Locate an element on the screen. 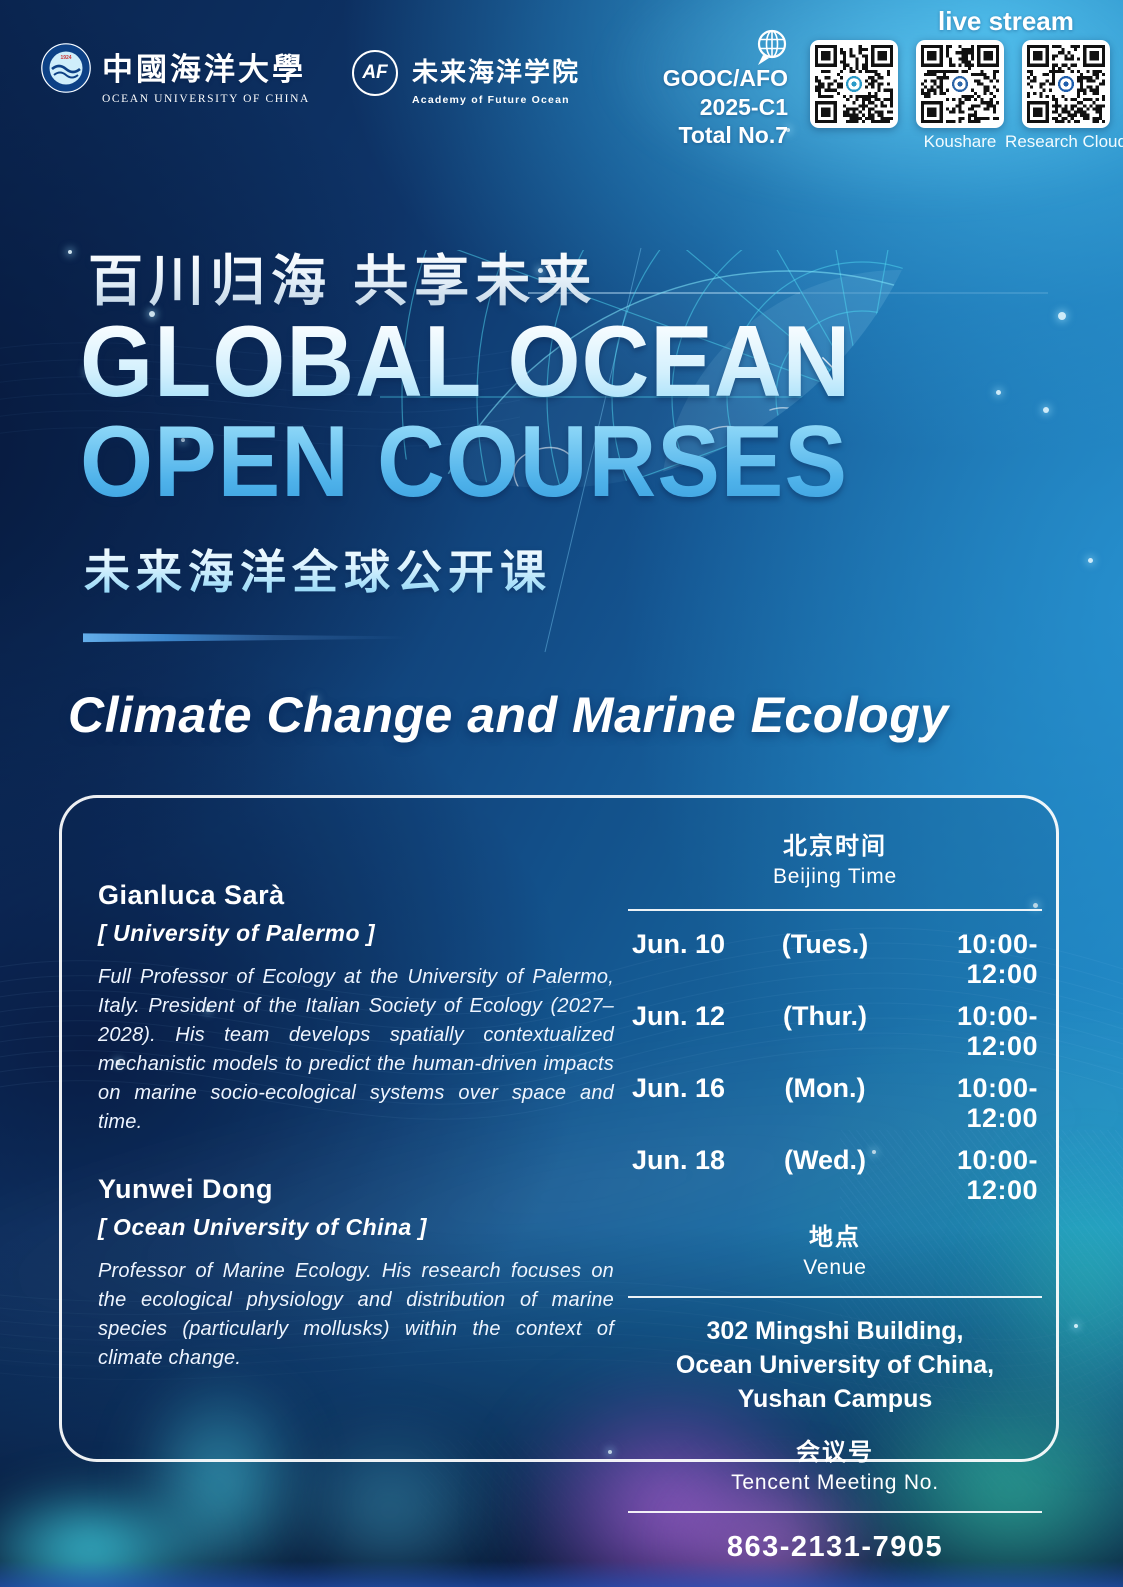 The height and width of the screenshot is (1587, 1123). session-day: (Tues.) is located at coordinates (825, 944).